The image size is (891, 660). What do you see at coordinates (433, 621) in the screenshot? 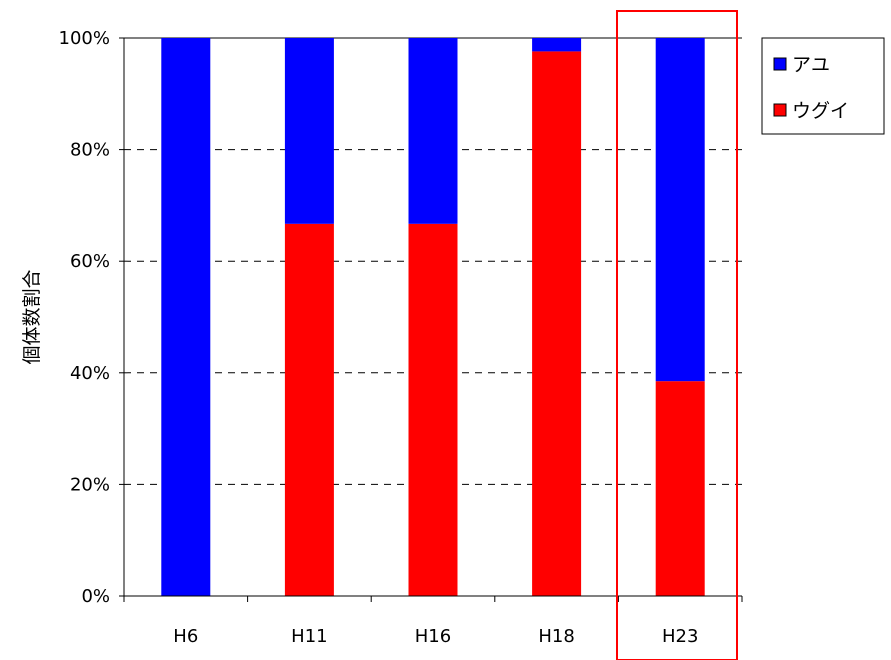
I see `x-ticks: H6 H11 H16 H18 H23` at bounding box center [433, 621].